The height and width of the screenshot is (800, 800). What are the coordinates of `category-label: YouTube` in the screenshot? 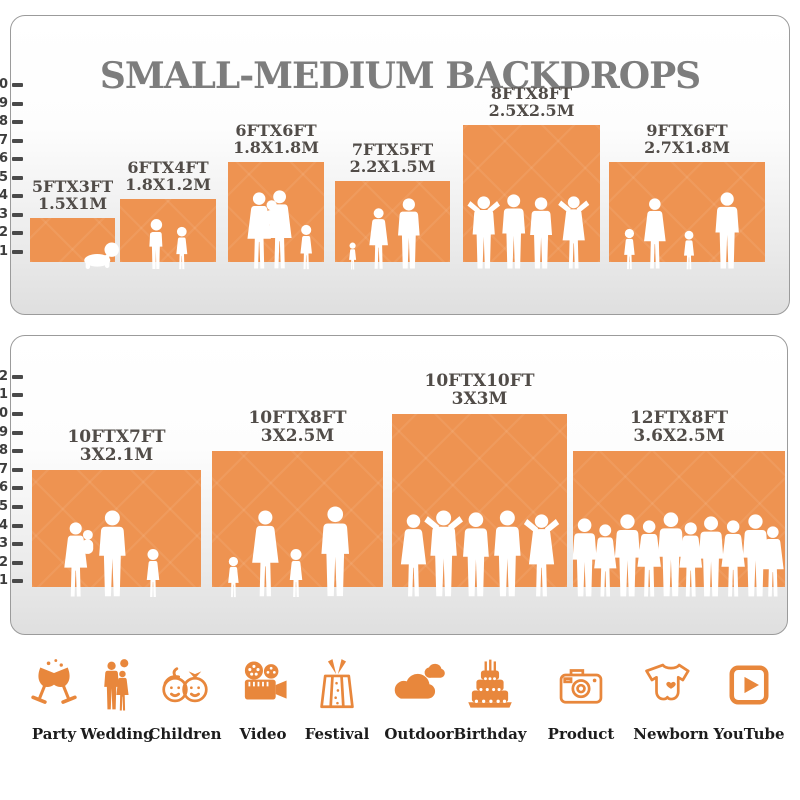 It's located at (749, 734).